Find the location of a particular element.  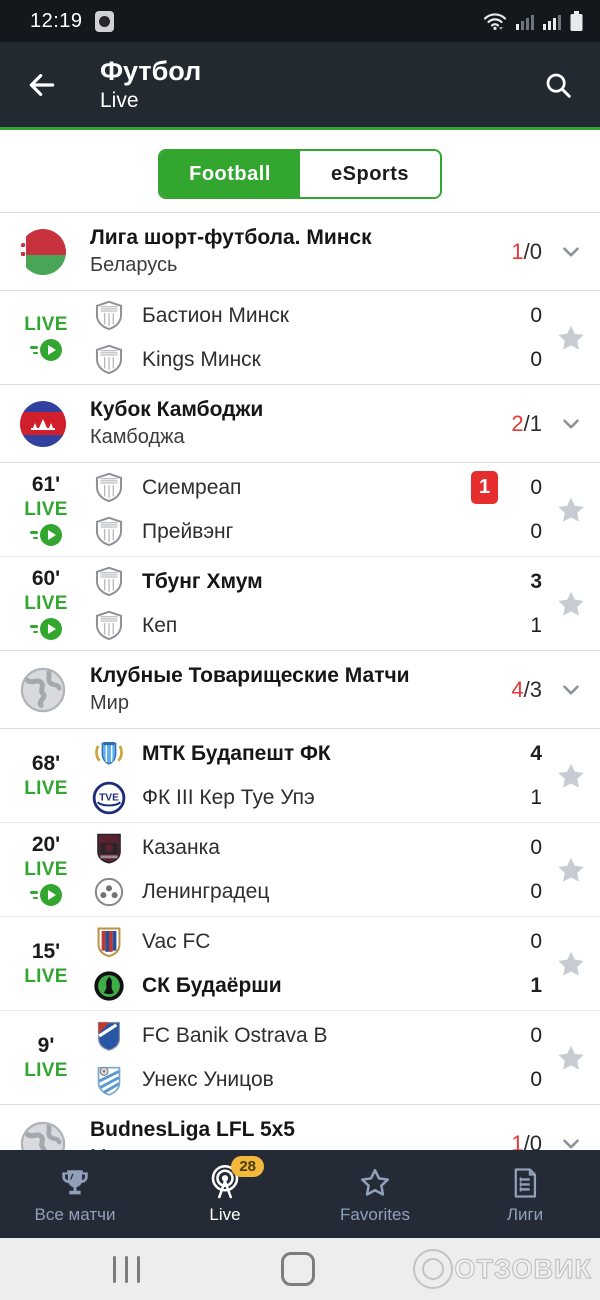

match-row-vac-budaors: 15' LIVE Vac FC 0 СК Будаёрши 1 is located at coordinates (300, 963).